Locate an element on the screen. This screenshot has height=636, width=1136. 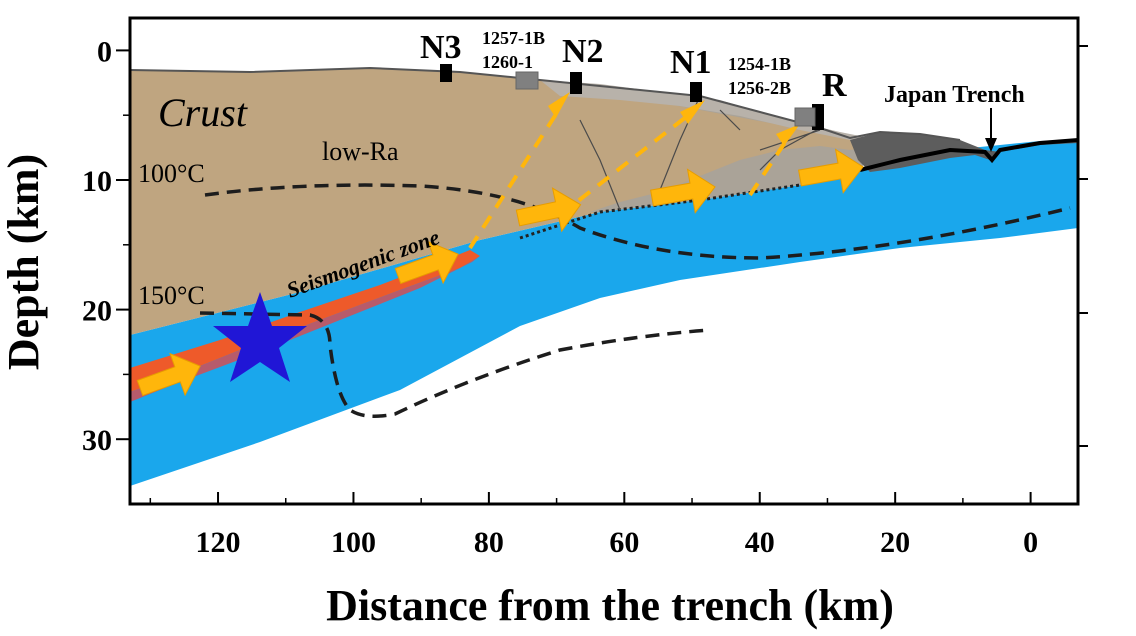
y-tick-label: 20 is located at coordinates (97, 311).